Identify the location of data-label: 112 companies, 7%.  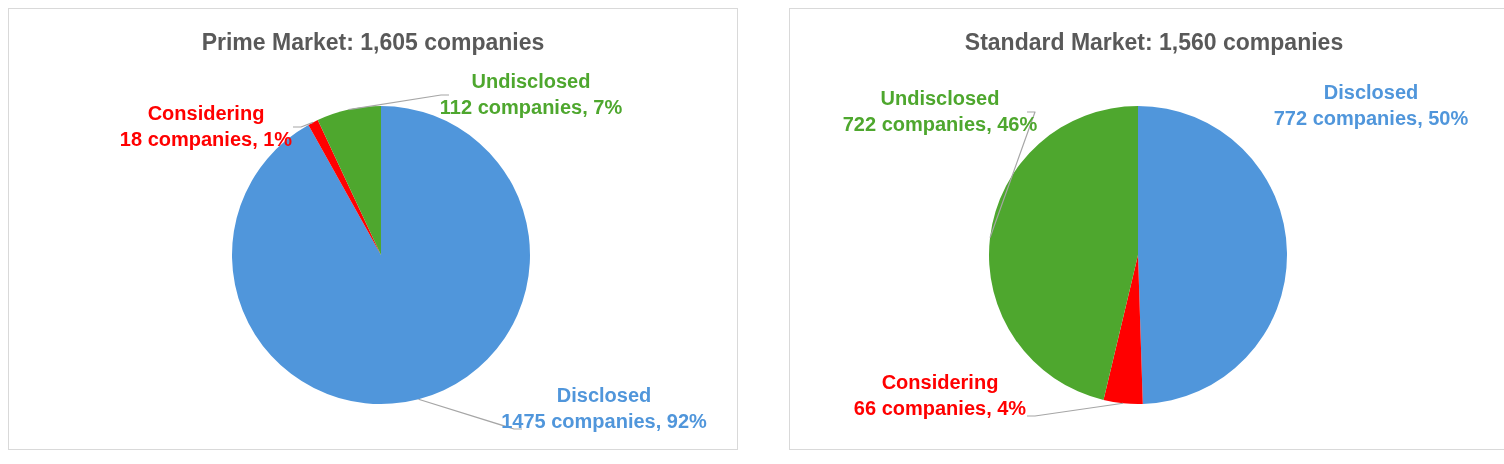
(531, 106).